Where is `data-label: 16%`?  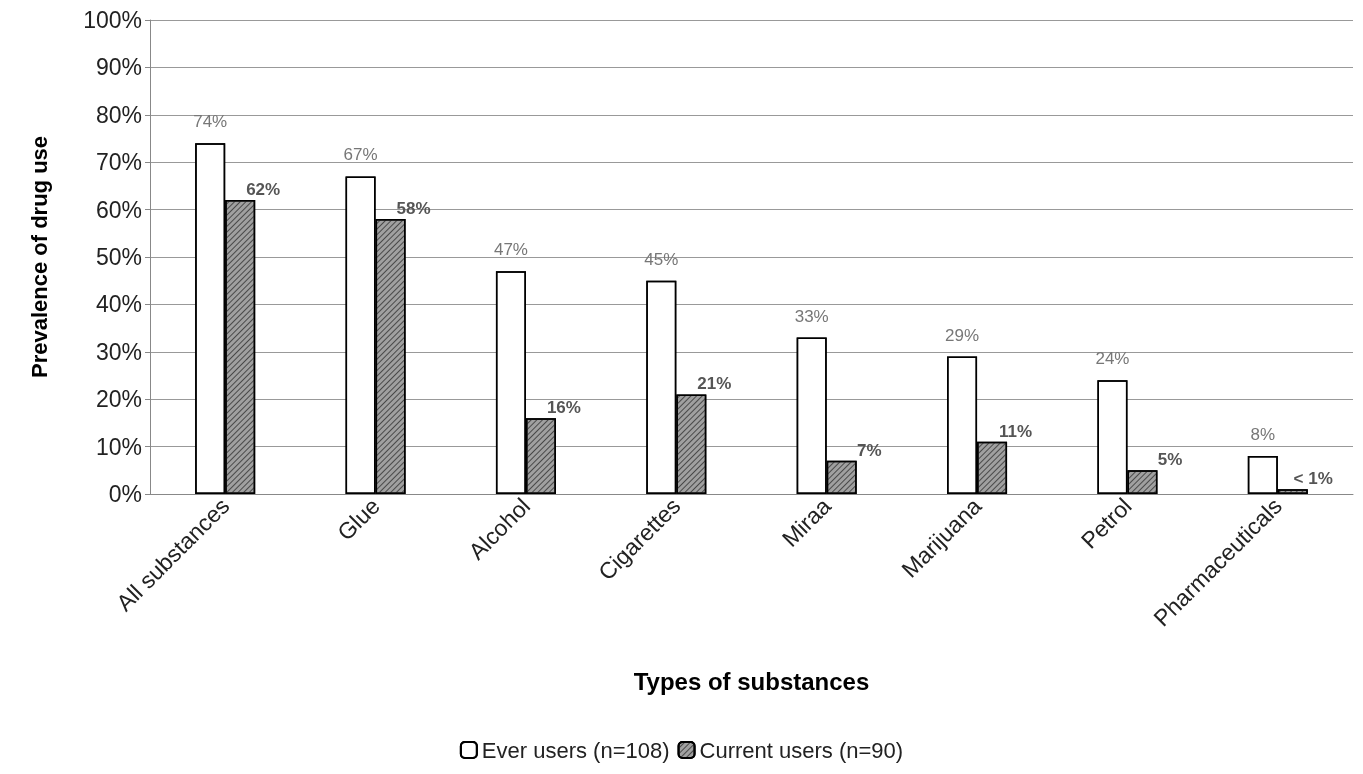
data-label: 16% is located at coordinates (563, 408).